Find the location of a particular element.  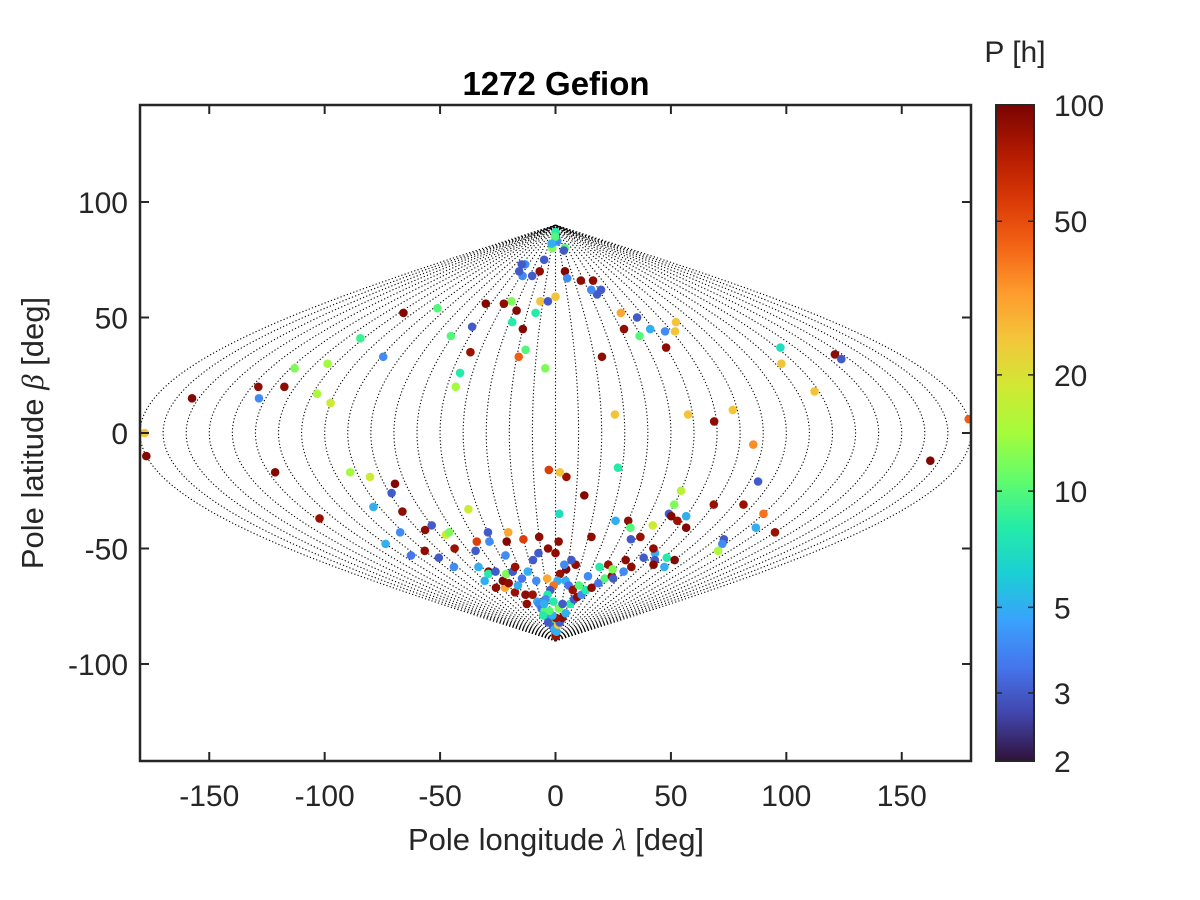

y-tick-label: 50 is located at coordinates (111, 319).